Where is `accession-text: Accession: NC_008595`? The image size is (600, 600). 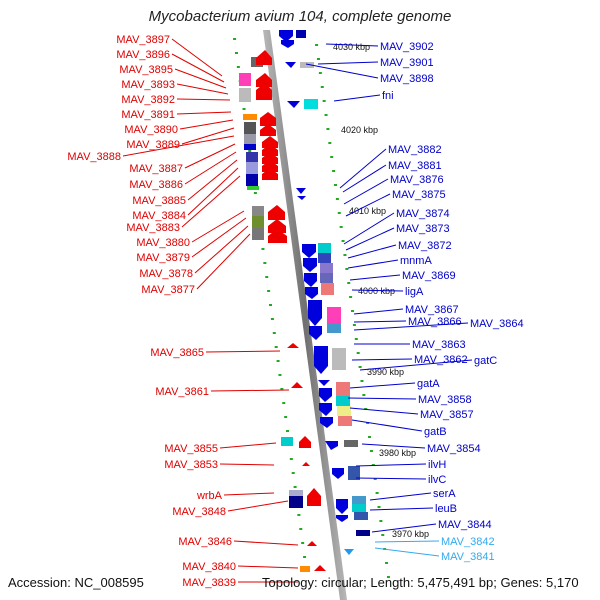 accession-text: Accession: NC_008595 is located at coordinates (76, 582).